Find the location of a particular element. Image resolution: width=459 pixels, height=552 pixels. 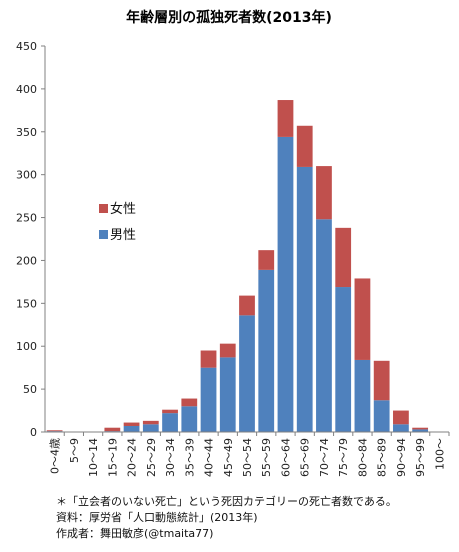

x-tick-label: 70～74 is located at coordinates (324, 457).